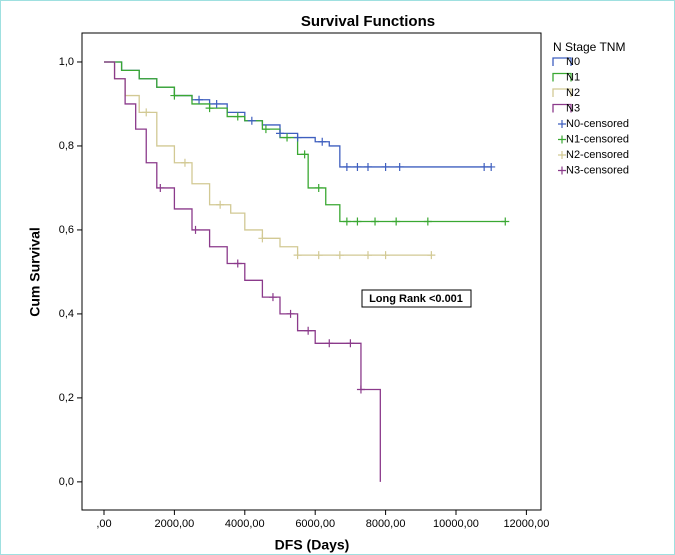 The height and width of the screenshot is (555, 675). I want to click on y-tick-label: 0,6, so click(66, 230).